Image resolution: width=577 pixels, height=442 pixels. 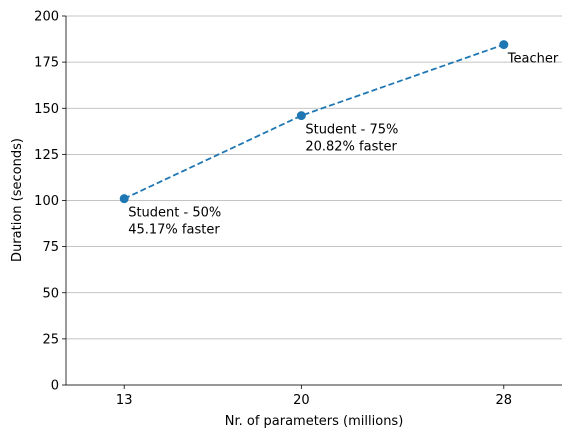 I want to click on annotation-2-line-0: Teacher, so click(x=533, y=59).